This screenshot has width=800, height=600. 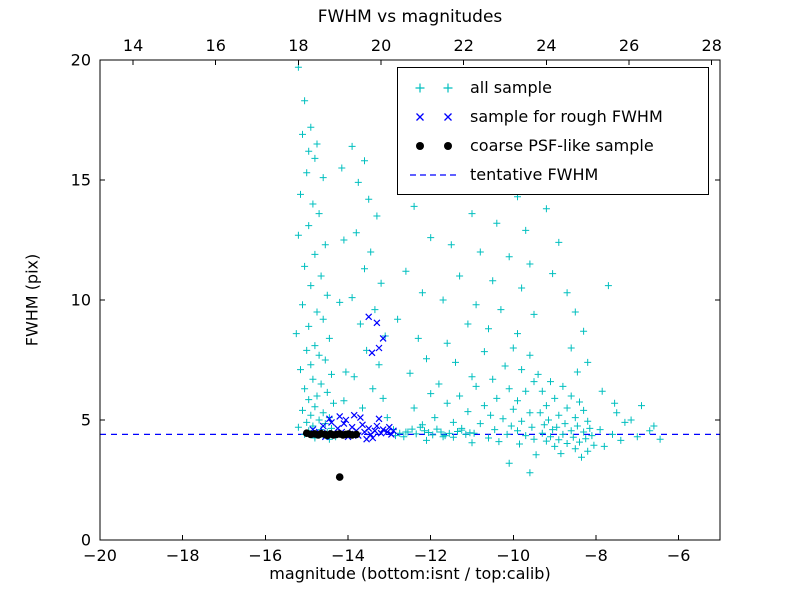 What do you see at coordinates (410, 573) in the screenshot?
I see `x-axis-label: magnitude (bottom:isnt / top:calib)` at bounding box center [410, 573].